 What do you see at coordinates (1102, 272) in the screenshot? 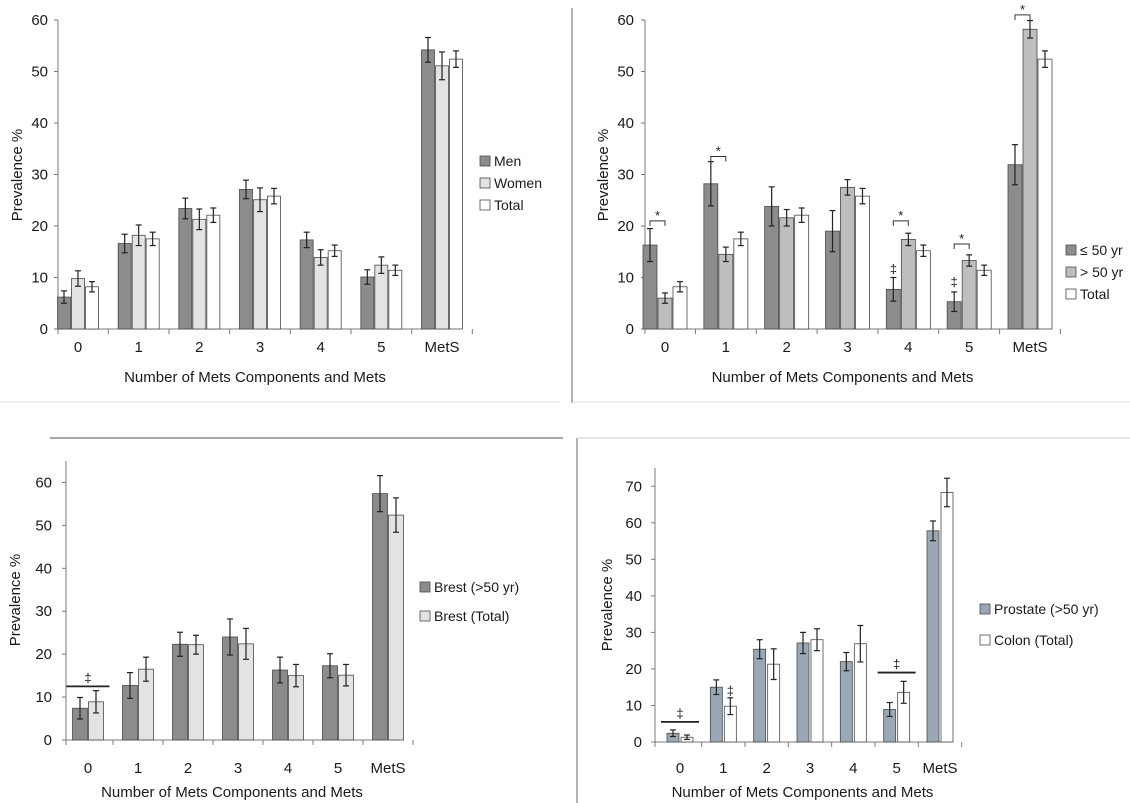
I see `legend-label: > 50 yr` at bounding box center [1102, 272].